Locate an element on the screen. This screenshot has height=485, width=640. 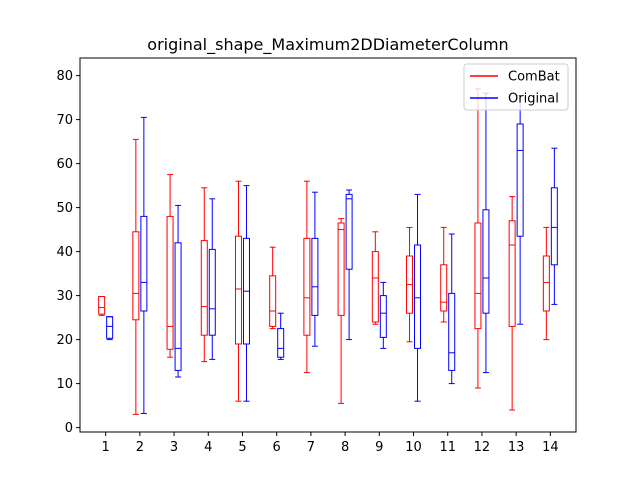
legend: ComBat Original is located at coordinates (516, 87).